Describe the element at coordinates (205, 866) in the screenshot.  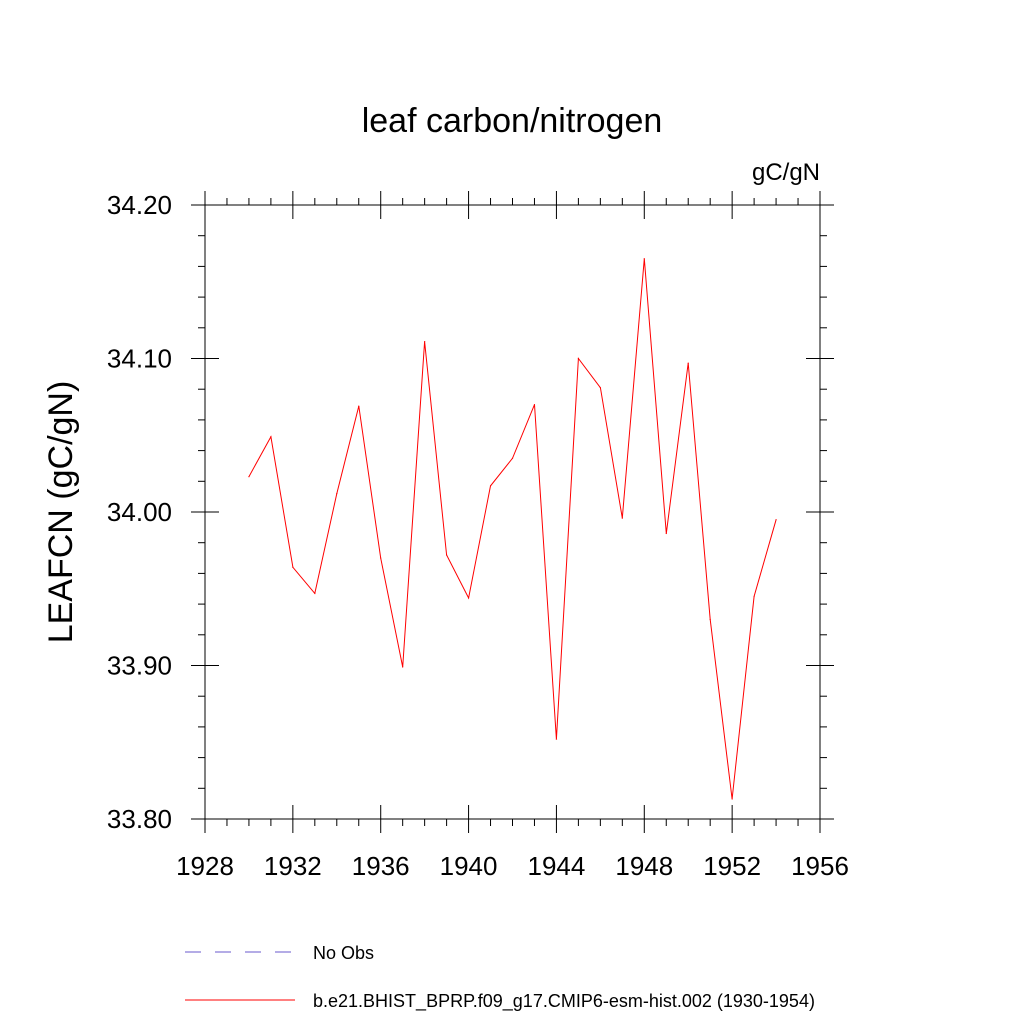
I see `x-tick-label: 1928` at that location.